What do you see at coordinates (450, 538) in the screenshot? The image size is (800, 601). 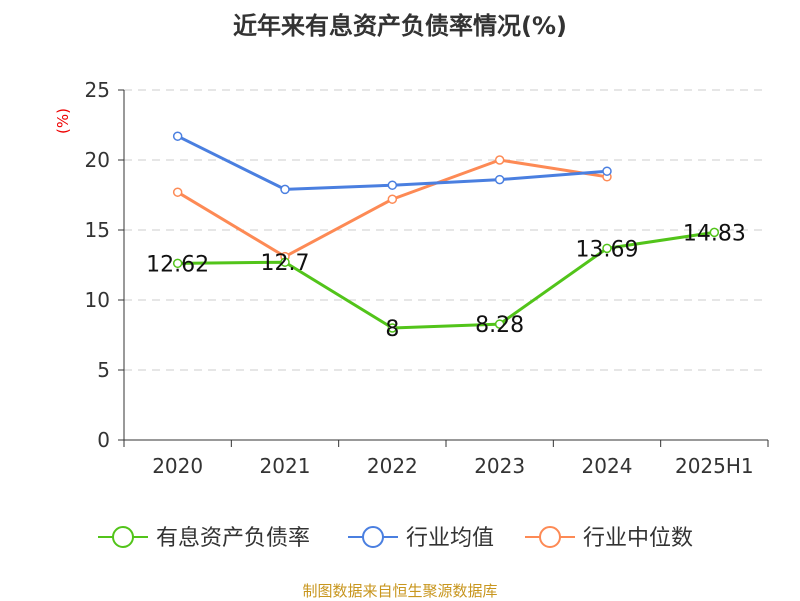 I see `legend-label: 行业均值` at bounding box center [450, 538].